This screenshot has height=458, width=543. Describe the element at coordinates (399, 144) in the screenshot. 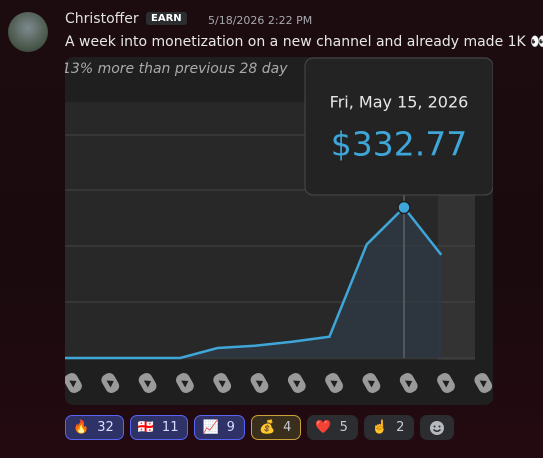

I see `tooltip-value: $332.77` at that location.